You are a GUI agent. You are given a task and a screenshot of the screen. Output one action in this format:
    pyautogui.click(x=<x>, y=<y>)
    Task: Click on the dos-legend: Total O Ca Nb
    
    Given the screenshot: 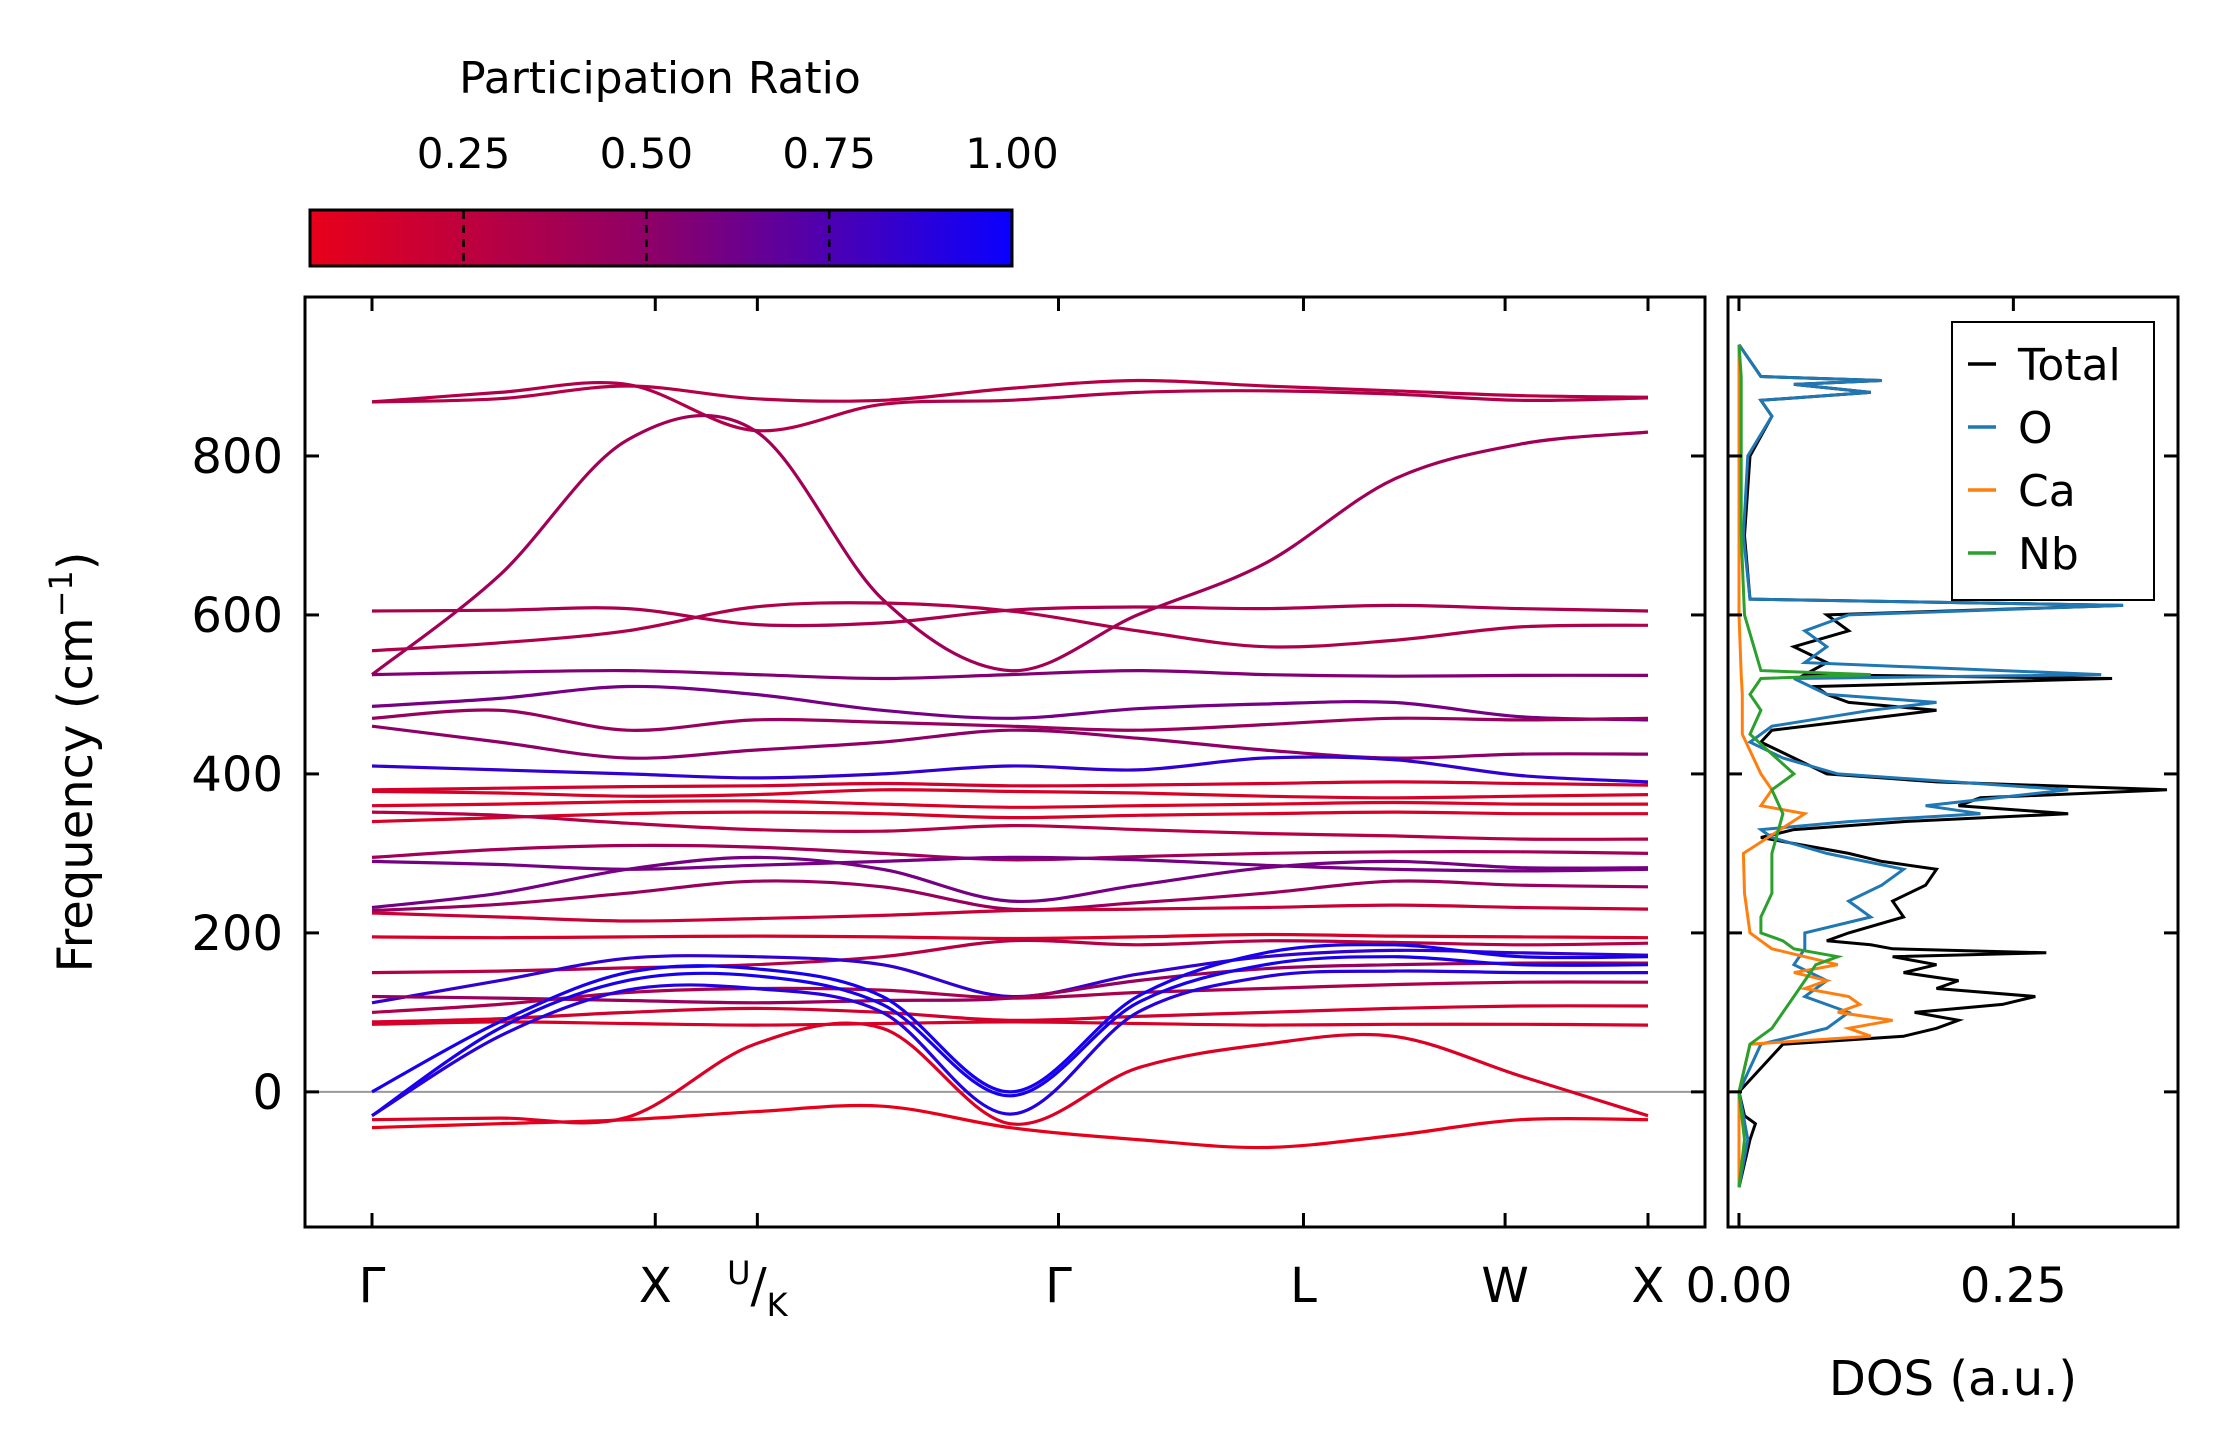 What is the action you would take?
    pyautogui.click(x=2053, y=461)
    